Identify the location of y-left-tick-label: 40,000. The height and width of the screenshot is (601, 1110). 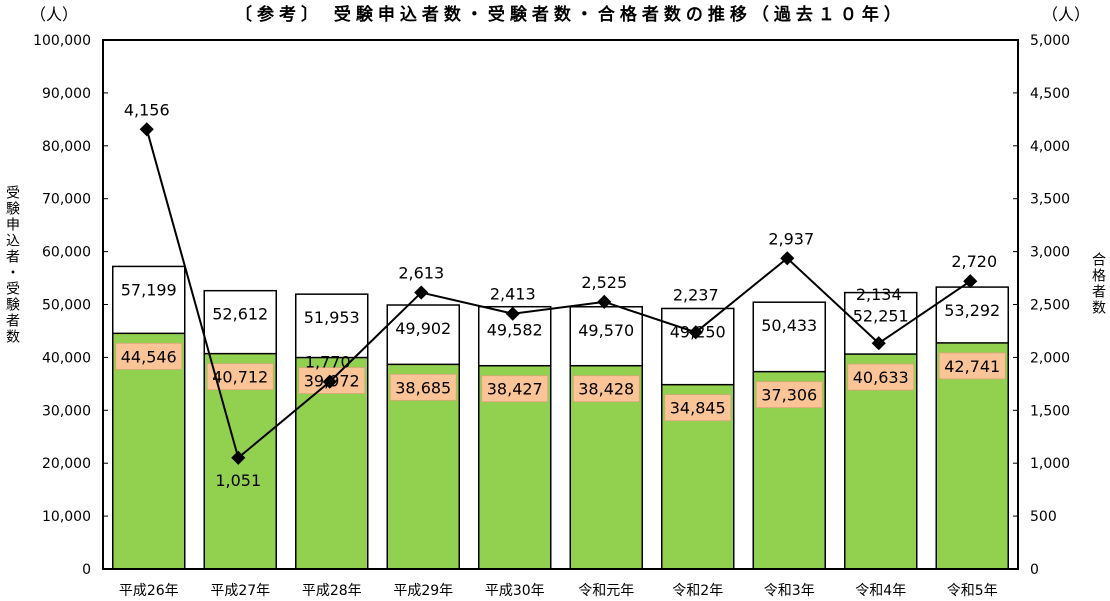
(66, 358).